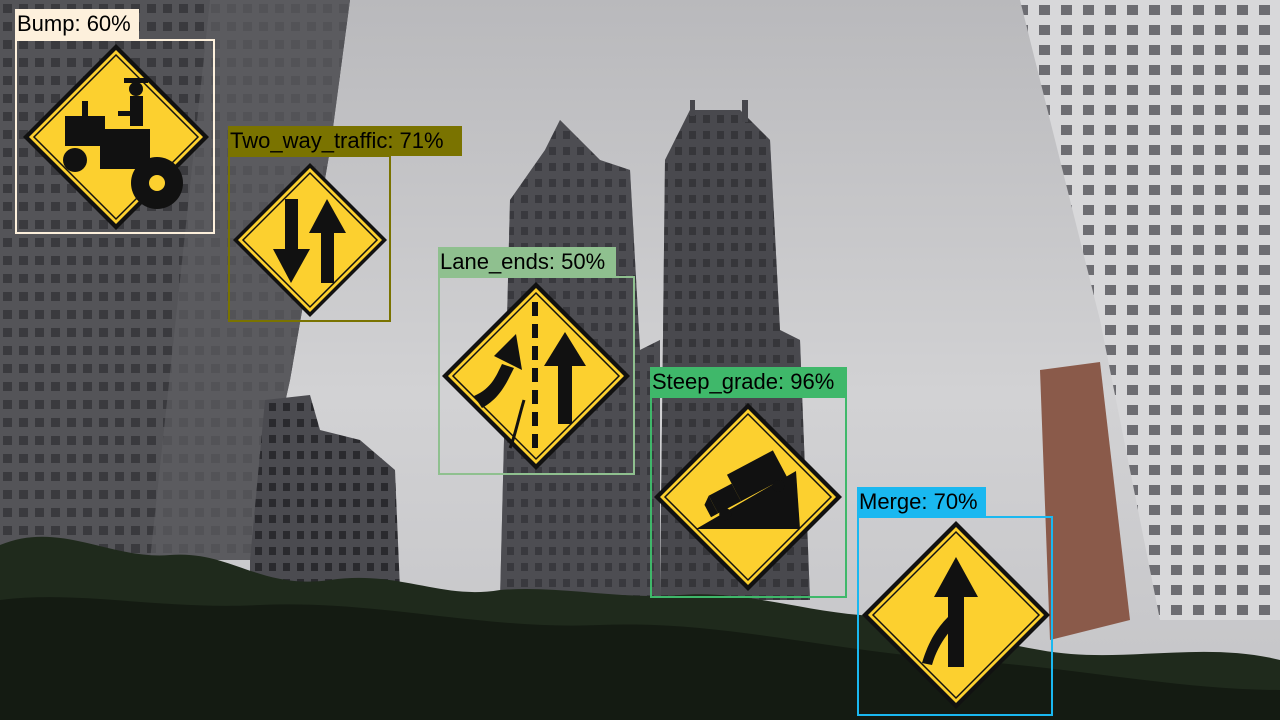 This screenshot has height=720, width=1280. Describe the element at coordinates (77, 24) in the screenshot. I see `detection-label-bump: Bump: 60%` at that location.